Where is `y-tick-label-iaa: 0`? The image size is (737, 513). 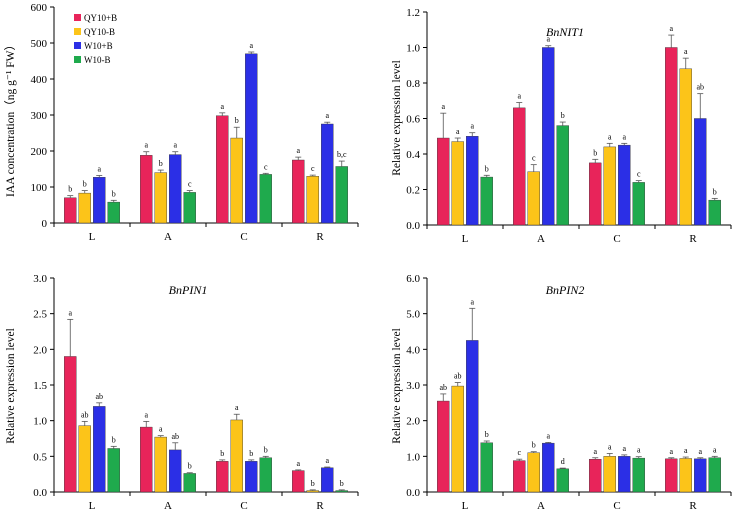
y-tick-label-iaa: 0 is located at coordinates (45, 224).